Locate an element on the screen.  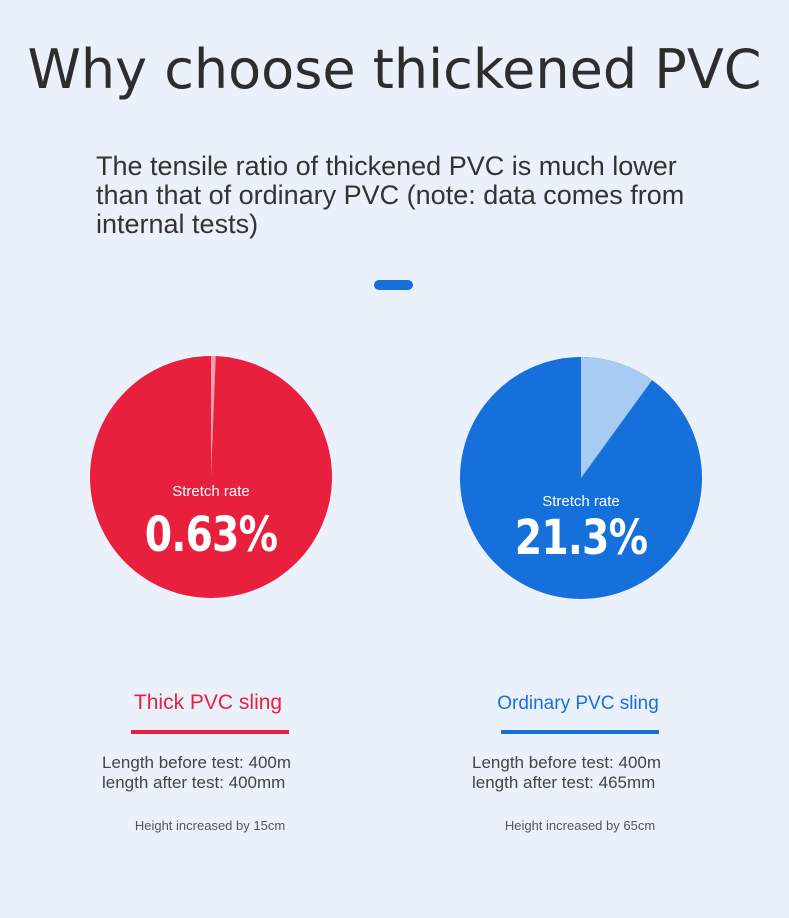
ordinary-length-before: Length before test: 400m is located at coordinates (567, 762).